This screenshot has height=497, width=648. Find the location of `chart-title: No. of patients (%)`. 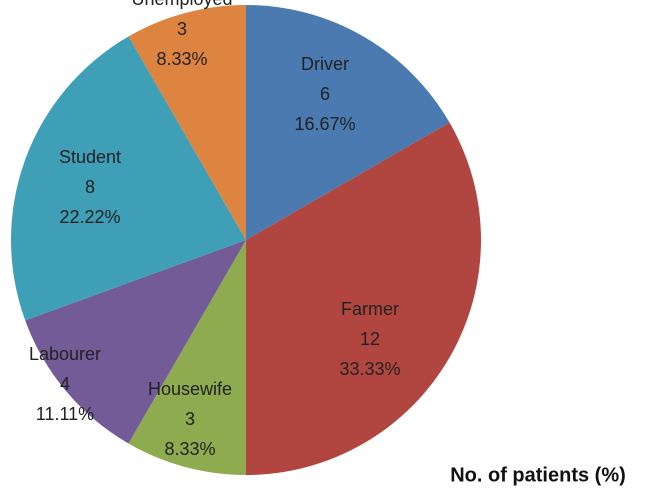

chart-title: No. of patients (%) is located at coordinates (538, 475).